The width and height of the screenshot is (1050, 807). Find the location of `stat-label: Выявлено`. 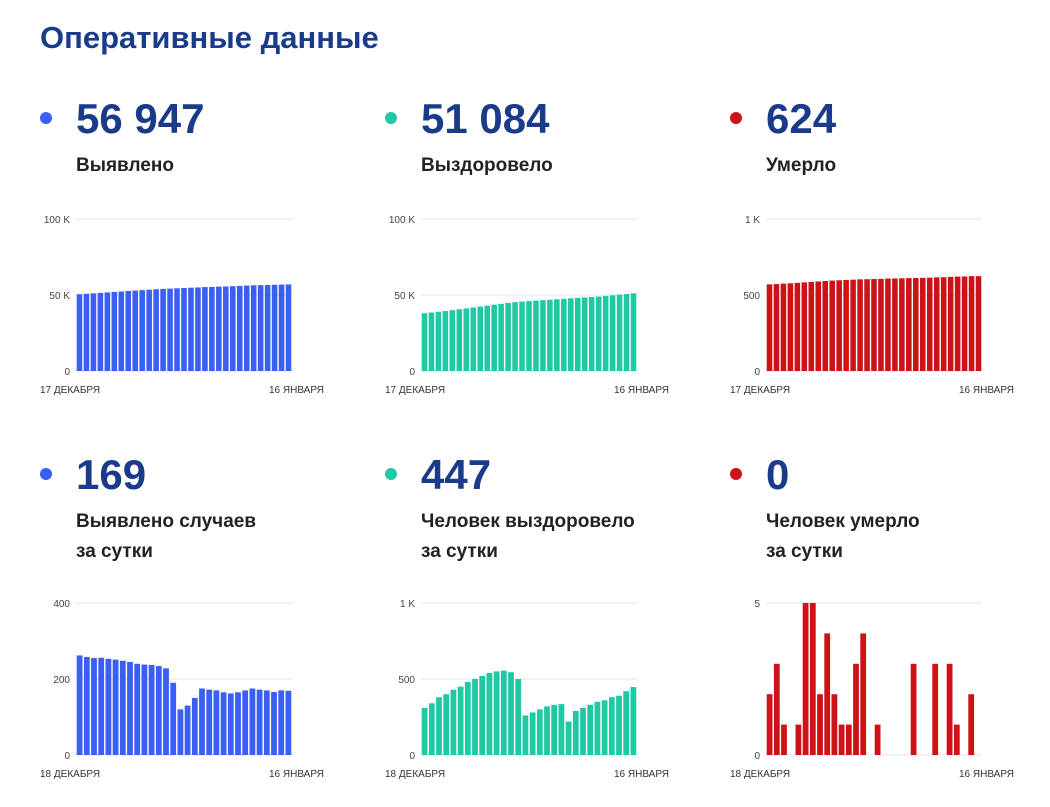

stat-label: Выявлено is located at coordinates (125, 165).